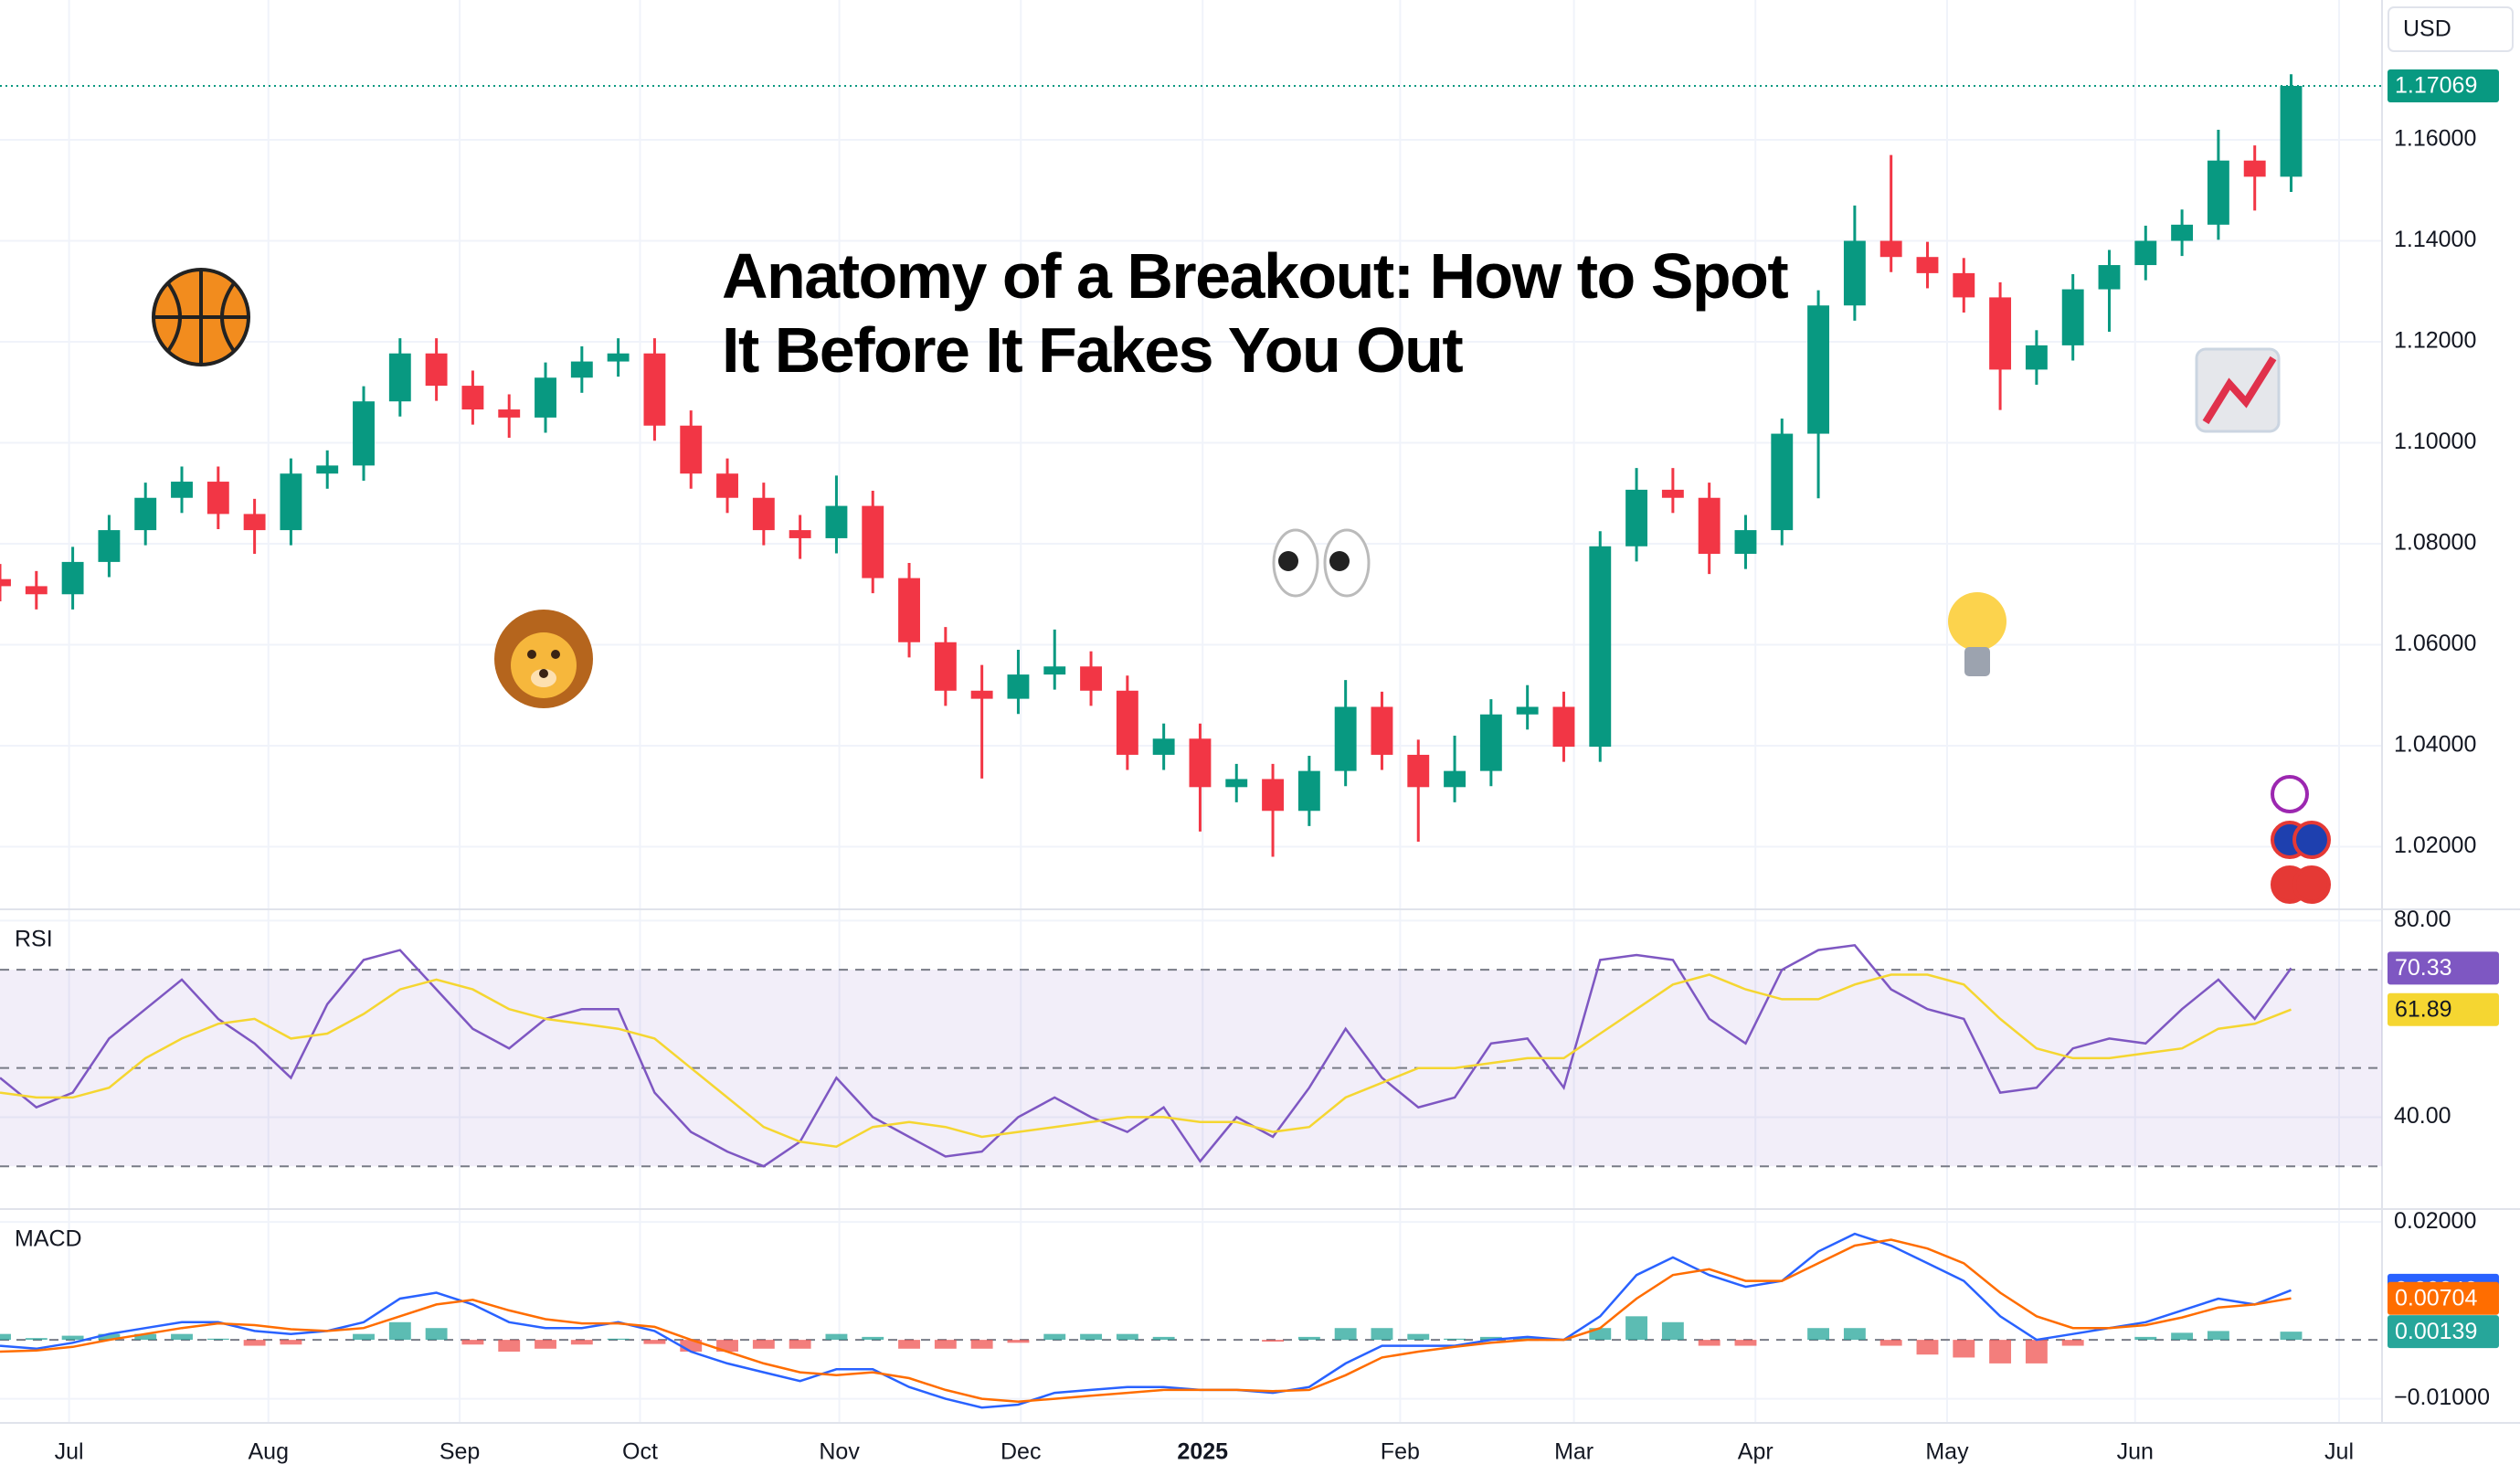  What do you see at coordinates (49, 1239) in the screenshot?
I see `pane-label: MACD` at bounding box center [49, 1239].